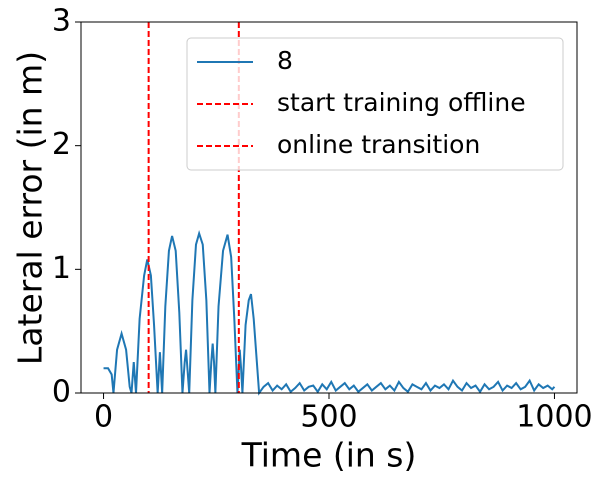  Describe the element at coordinates (401, 102) in the screenshot. I see `legend-label: start training offline` at that location.